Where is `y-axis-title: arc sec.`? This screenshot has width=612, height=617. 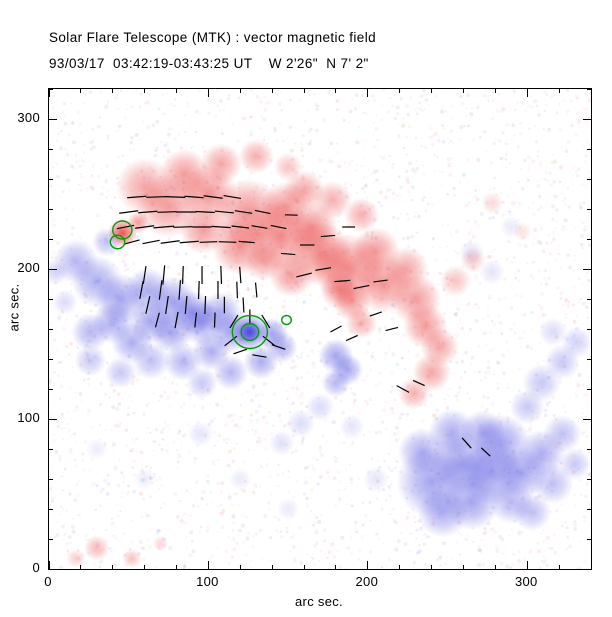 y-axis-title: arc sec. is located at coordinates (14, 307).